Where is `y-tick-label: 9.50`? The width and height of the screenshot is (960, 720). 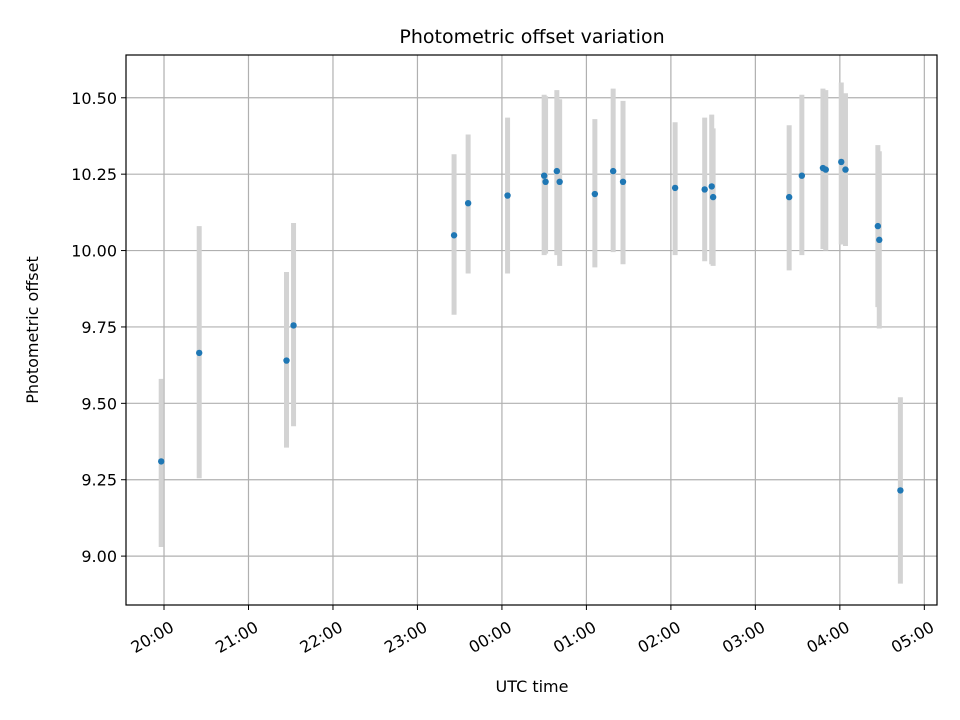
y-tick-label: 9.50 is located at coordinates (99, 403).